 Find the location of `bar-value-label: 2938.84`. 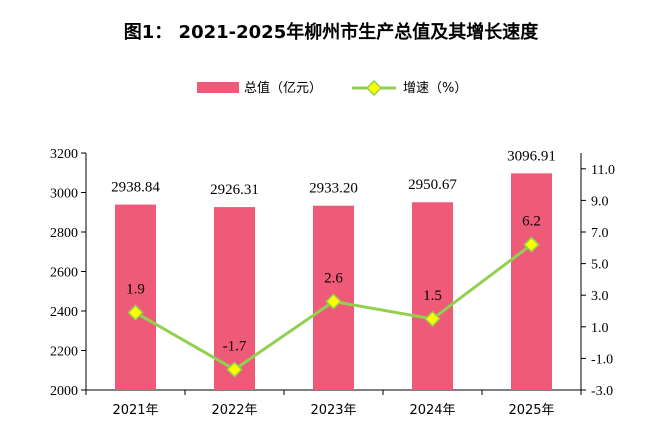

bar-value-label: 2938.84 is located at coordinates (135, 188).